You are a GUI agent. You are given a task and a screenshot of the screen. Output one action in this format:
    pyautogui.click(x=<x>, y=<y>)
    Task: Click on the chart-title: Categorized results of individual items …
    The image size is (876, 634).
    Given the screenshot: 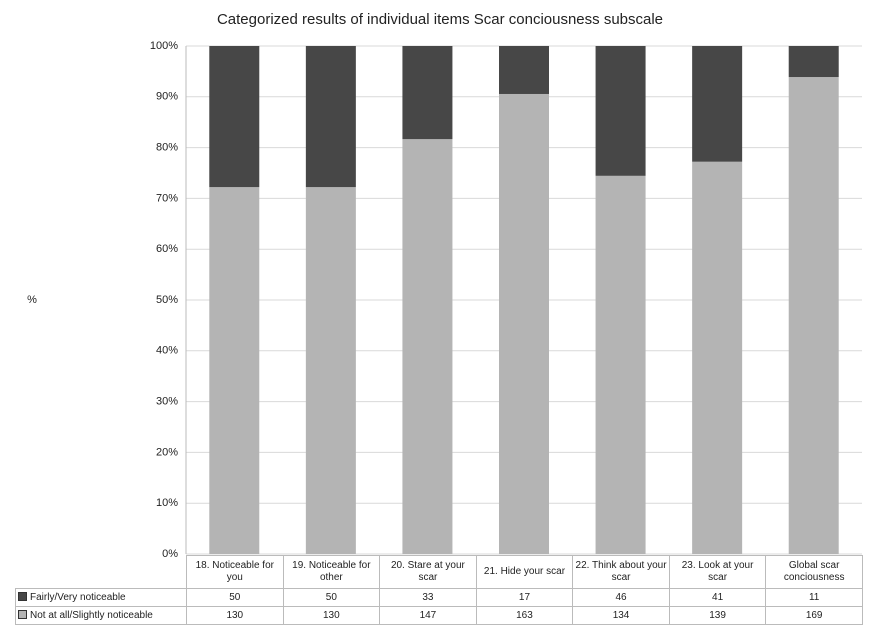 What is the action you would take?
    pyautogui.click(x=440, y=19)
    